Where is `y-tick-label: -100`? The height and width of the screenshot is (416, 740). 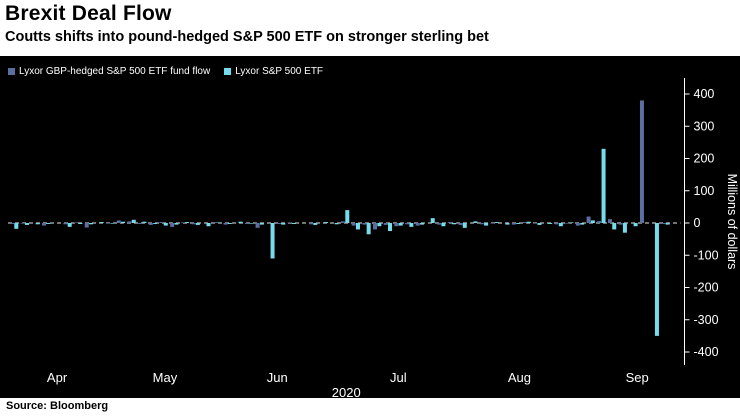
y-tick-label: -100 is located at coordinates (706, 255).